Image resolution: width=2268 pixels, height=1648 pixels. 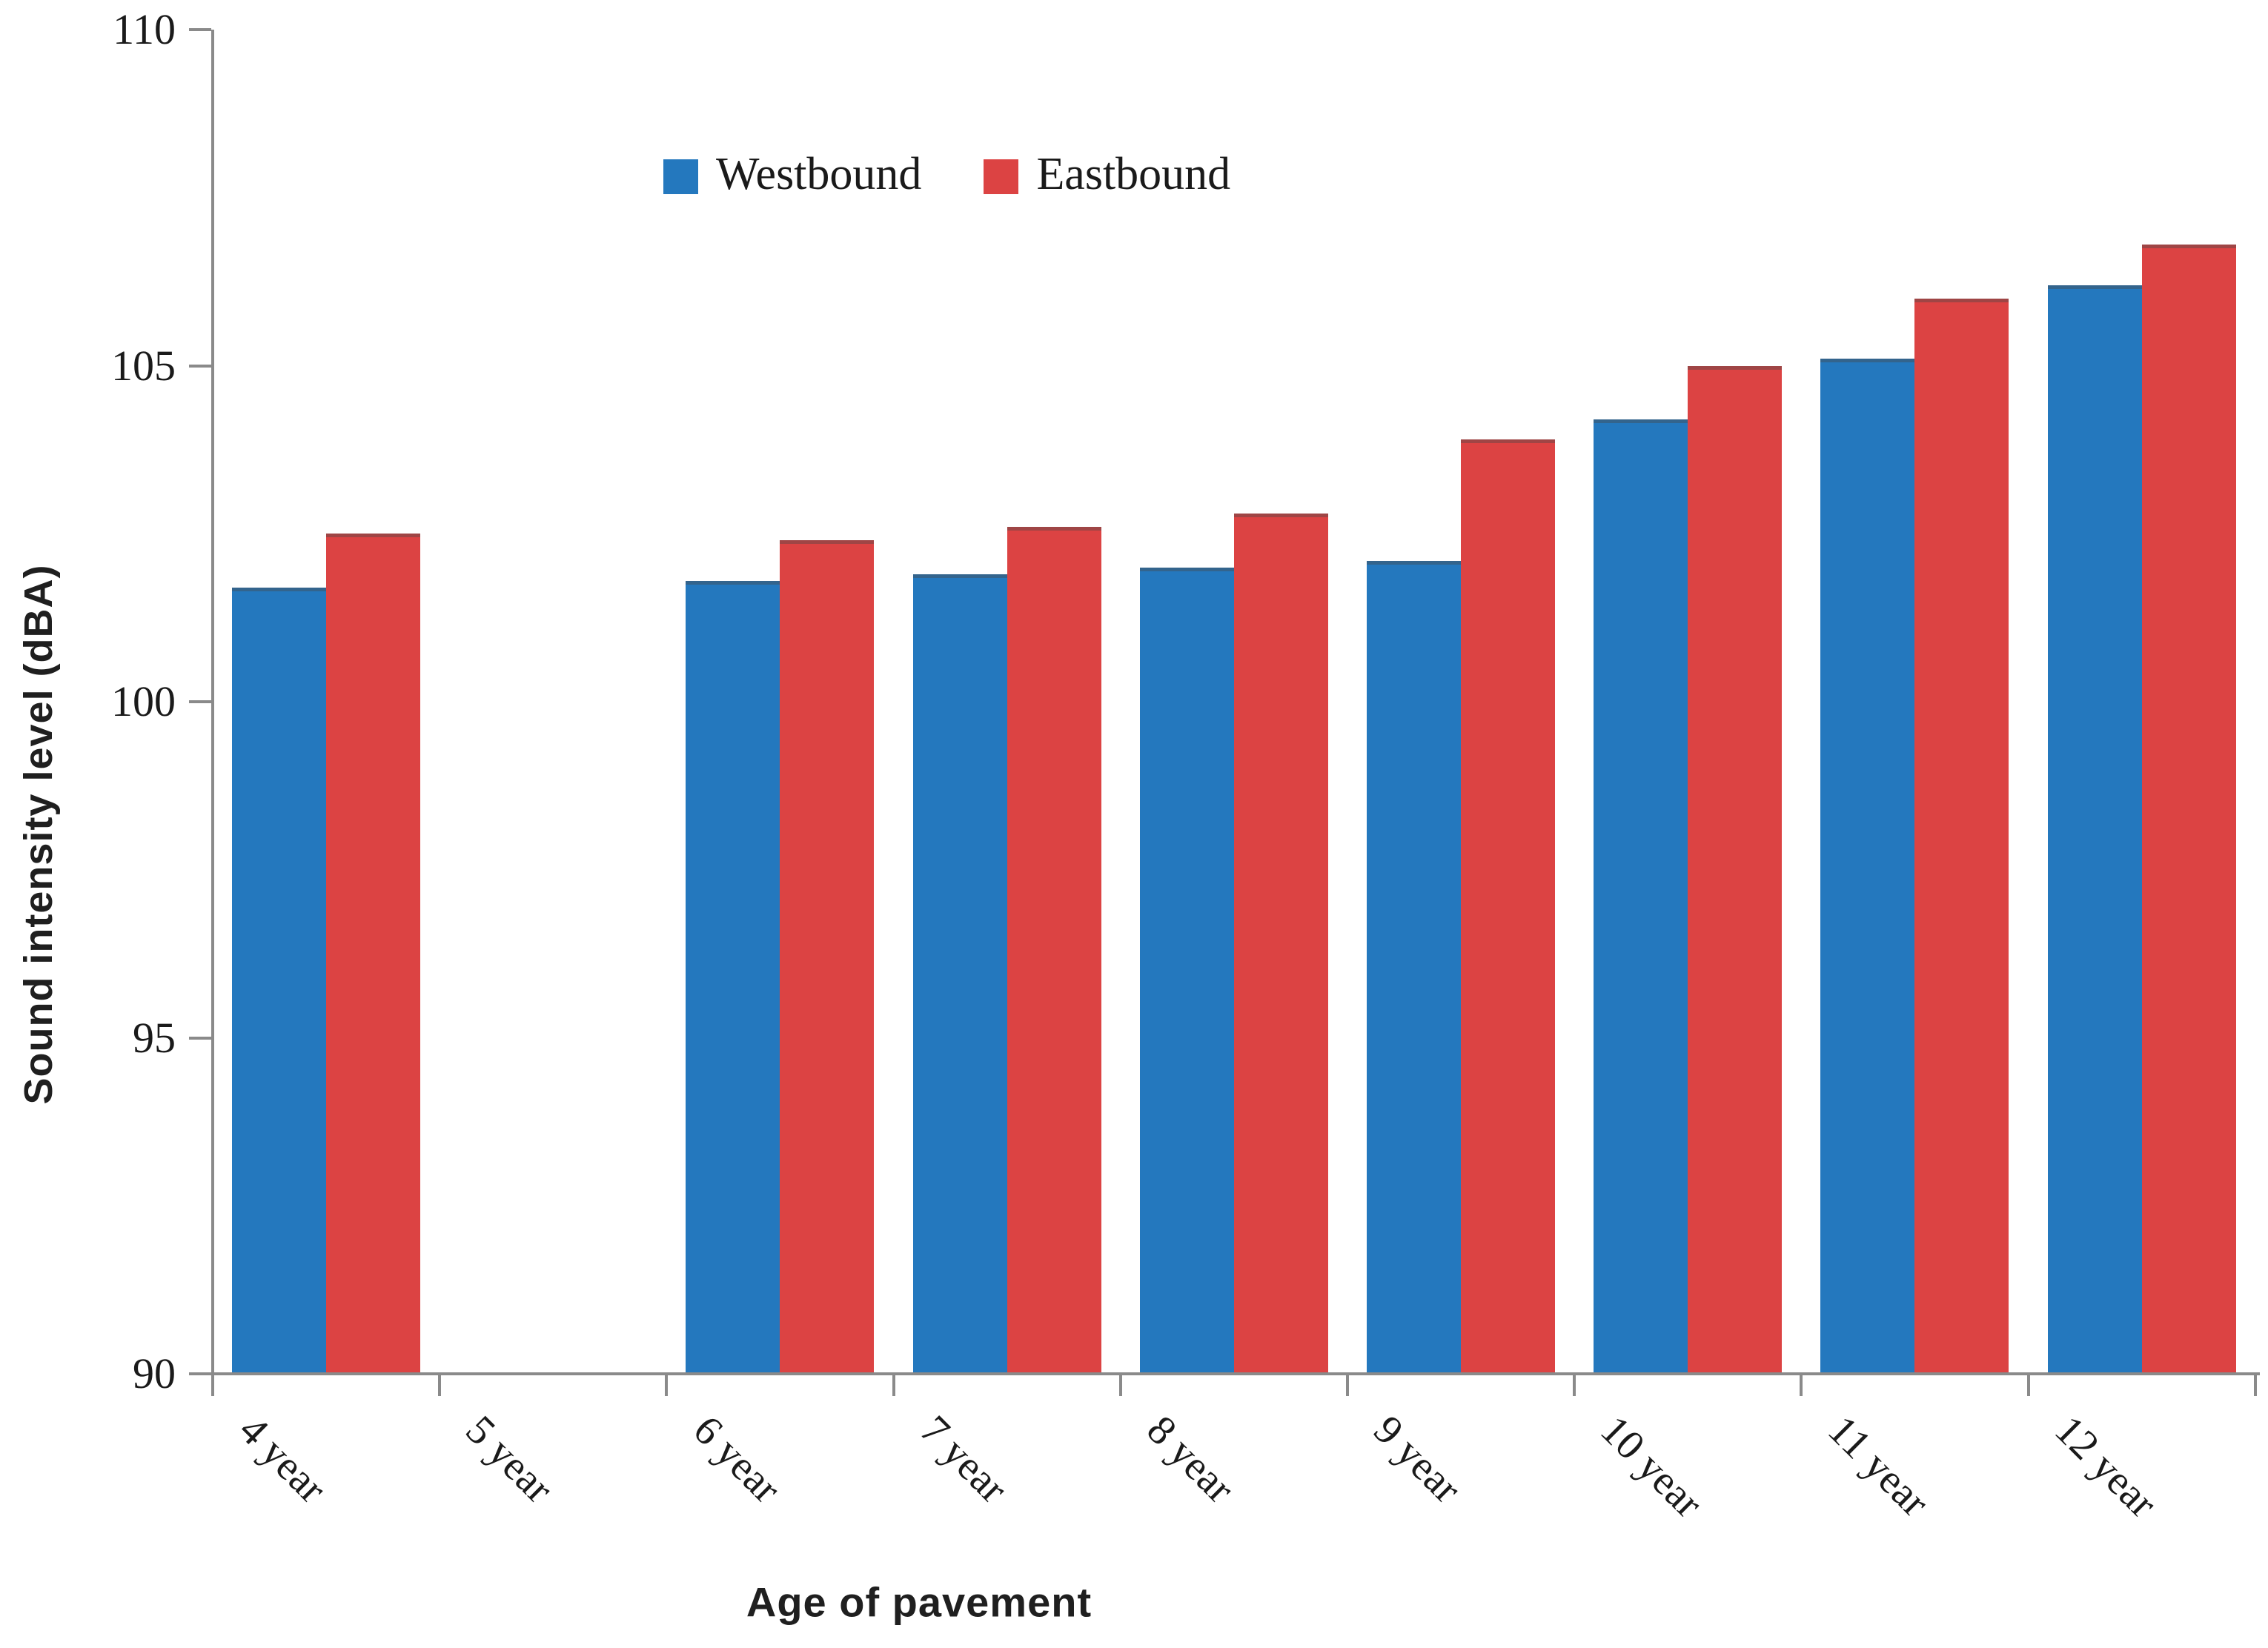 I want to click on y-axis-line, so click(x=213, y=703).